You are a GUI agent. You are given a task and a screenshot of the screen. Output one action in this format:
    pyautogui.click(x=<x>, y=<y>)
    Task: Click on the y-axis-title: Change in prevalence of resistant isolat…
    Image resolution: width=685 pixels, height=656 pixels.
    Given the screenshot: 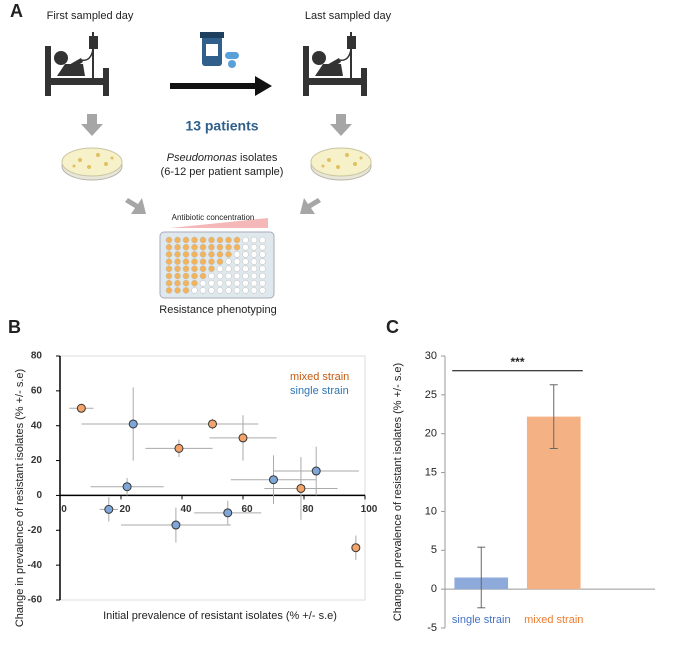 What is the action you would take?
    pyautogui.click(x=398, y=492)
    